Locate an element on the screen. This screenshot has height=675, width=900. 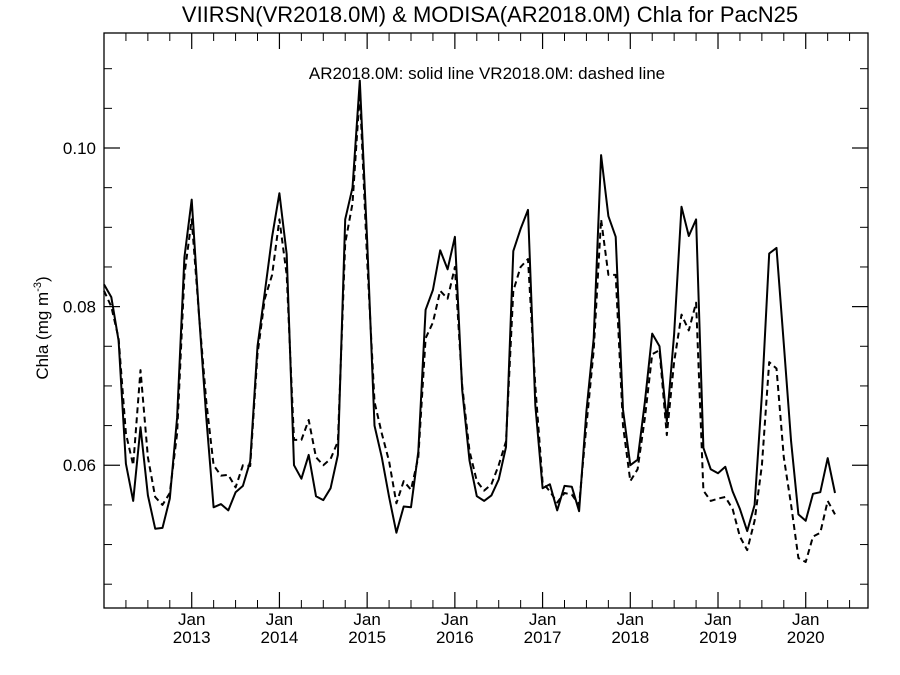
x-tick-label-year: 2019 is located at coordinates (718, 637).